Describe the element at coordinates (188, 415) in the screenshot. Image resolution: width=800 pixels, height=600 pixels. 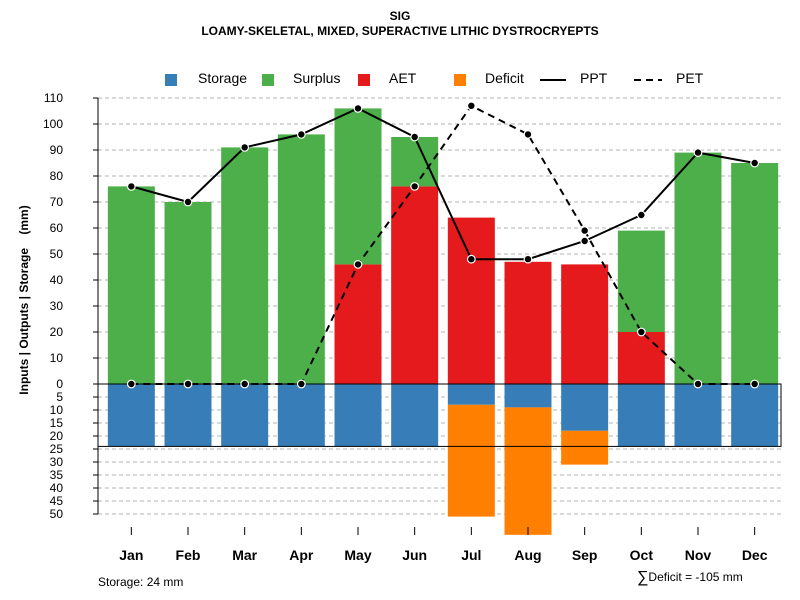
I see `bar-storage-feb` at that location.